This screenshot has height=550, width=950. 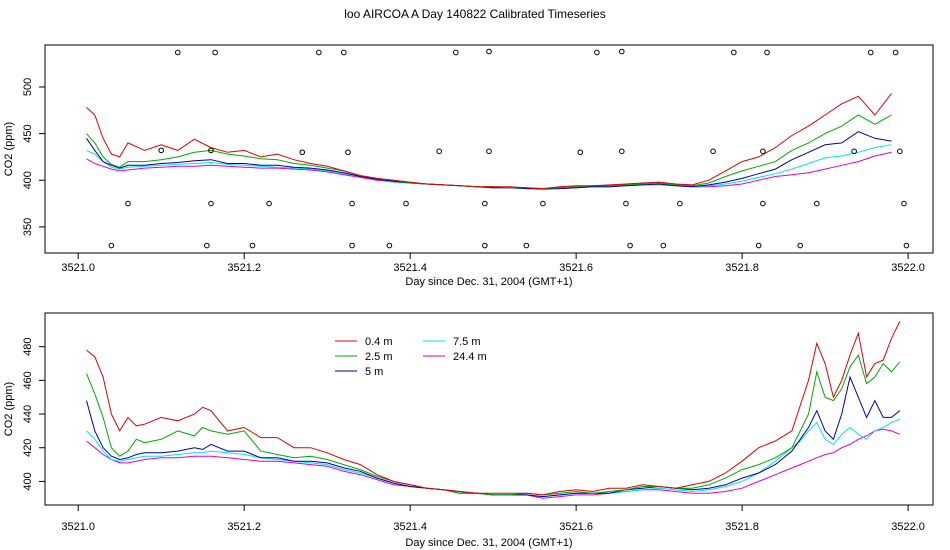 I want to click on y-tick-label: 450, so click(x=28, y=133).